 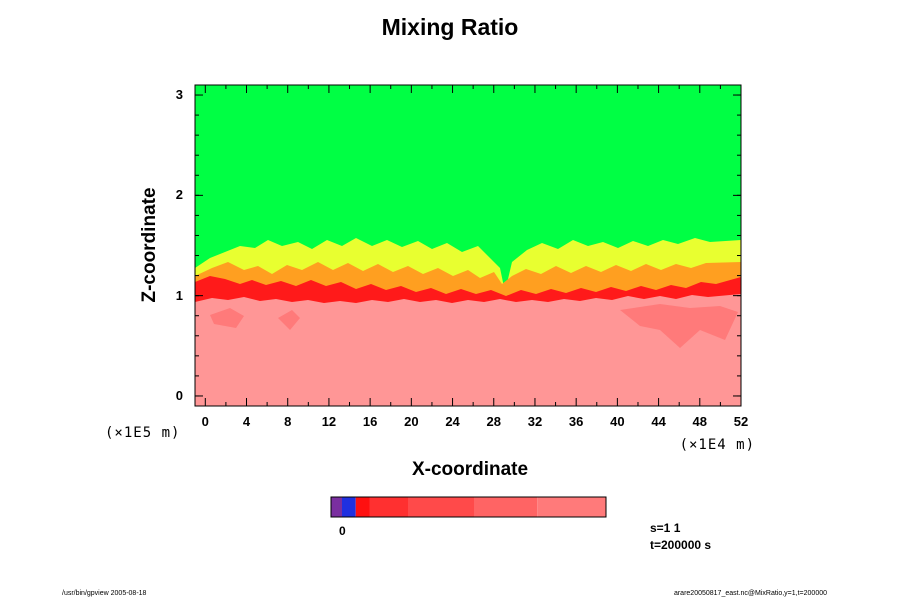 I want to click on footer-left-text: /usr/bin/gpview 2005-08-18, so click(x=104, y=593).